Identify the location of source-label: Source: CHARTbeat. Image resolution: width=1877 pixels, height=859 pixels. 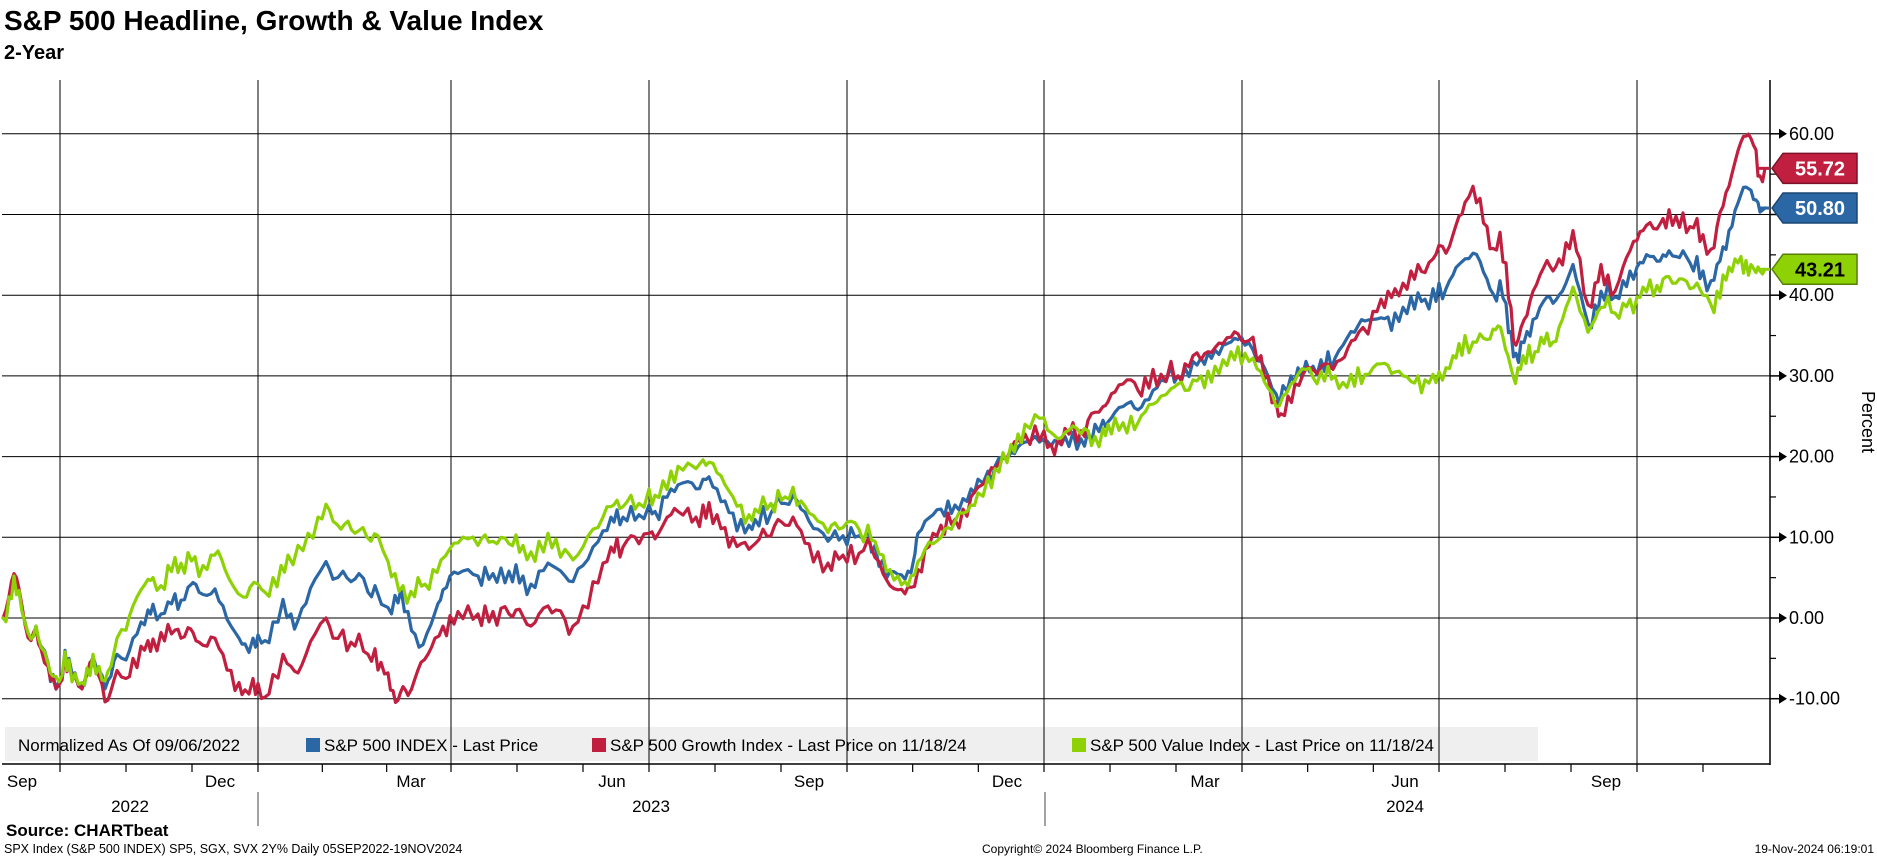
(87, 830).